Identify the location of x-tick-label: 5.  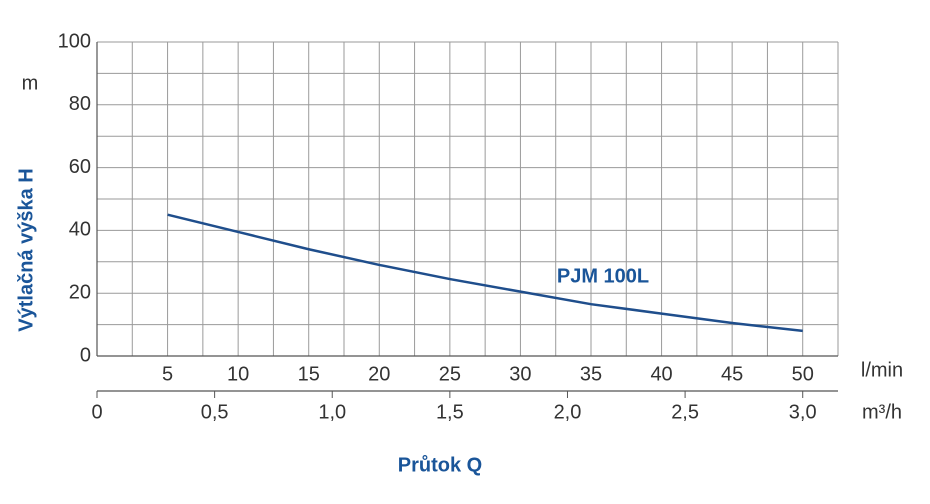
(167, 374).